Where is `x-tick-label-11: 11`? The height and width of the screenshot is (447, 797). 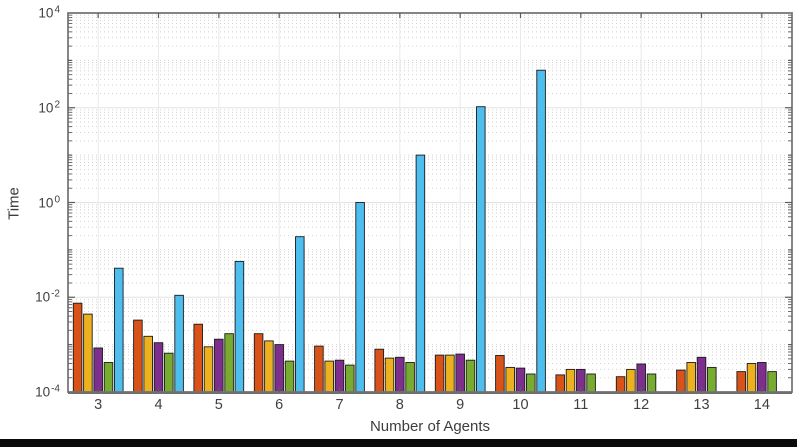
x-tick-label-11: 11 is located at coordinates (581, 405).